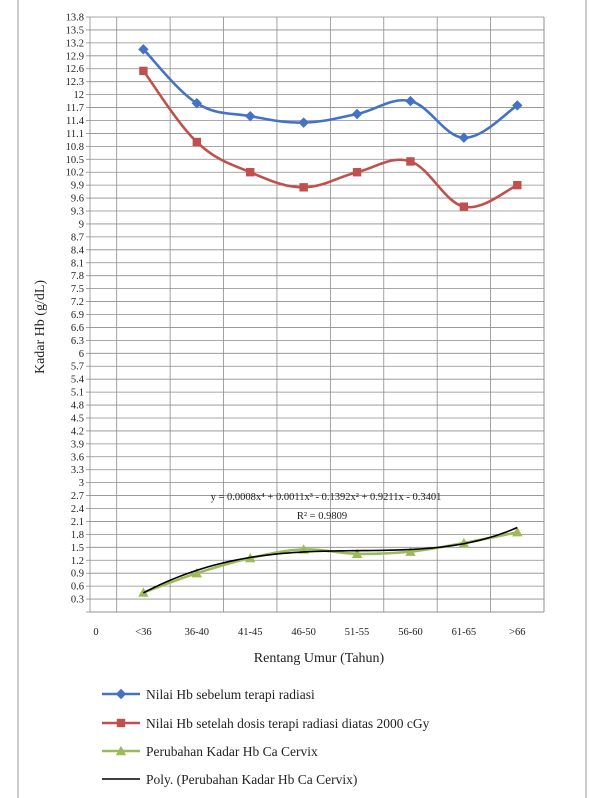  I want to click on x-tick-label: <36, so click(143, 632).